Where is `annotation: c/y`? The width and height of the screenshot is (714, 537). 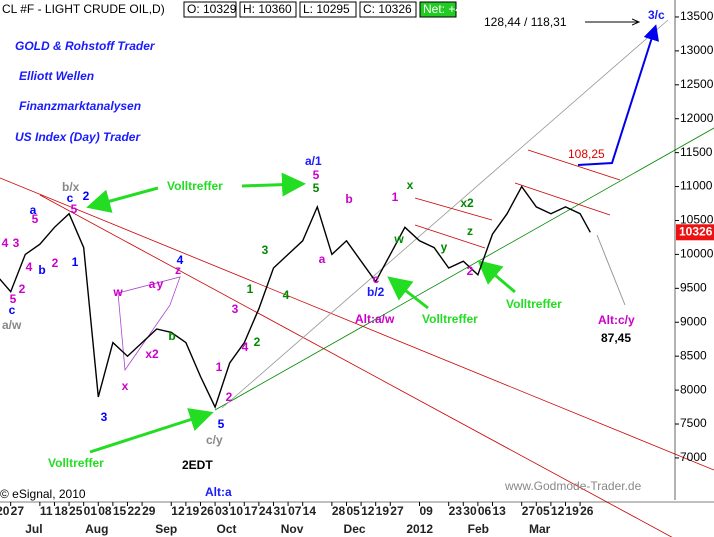 annotation: c/y is located at coordinates (214, 440).